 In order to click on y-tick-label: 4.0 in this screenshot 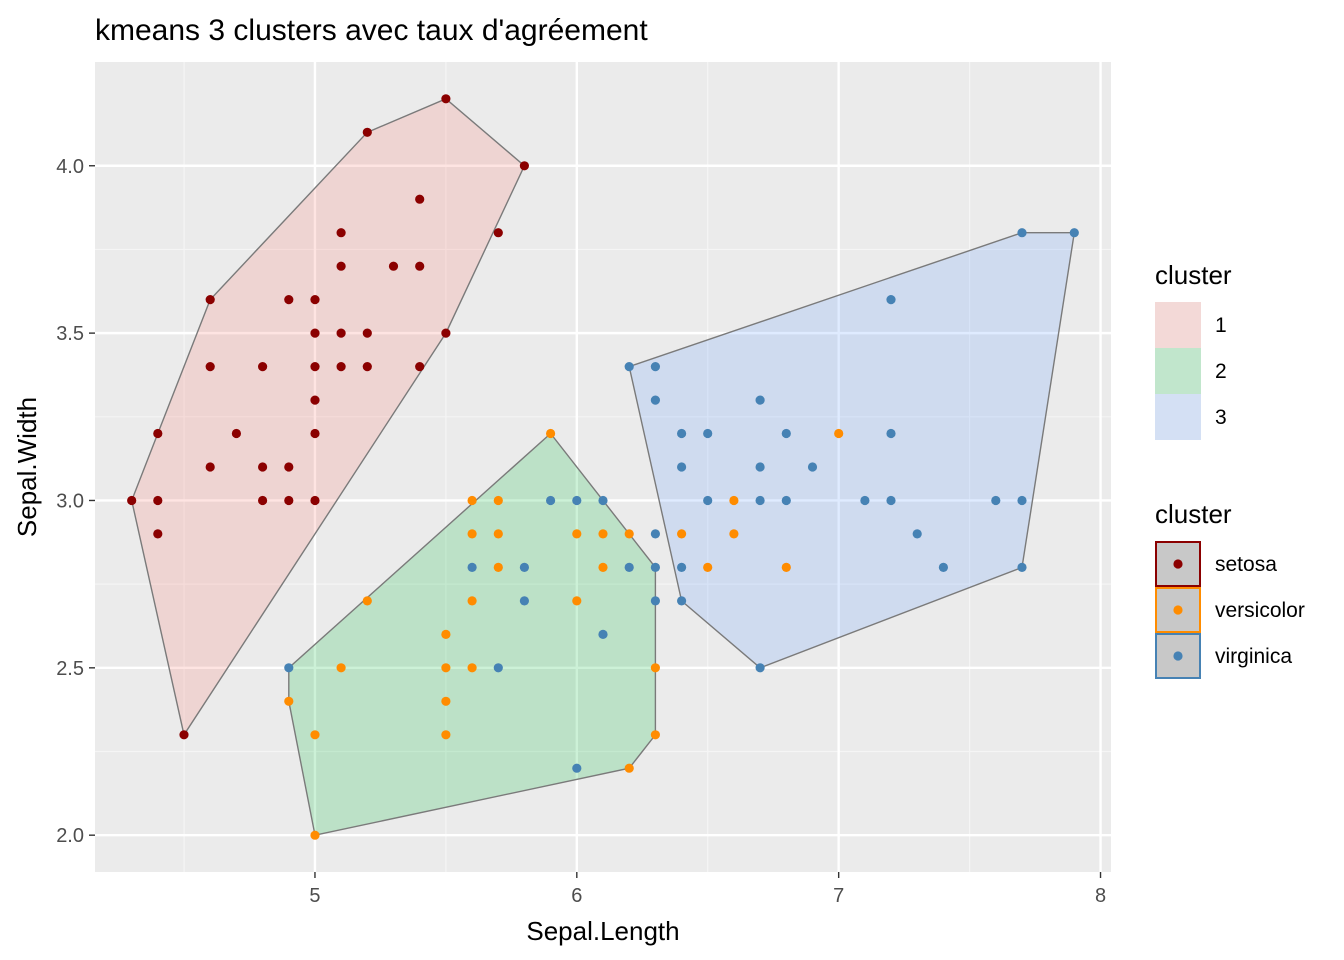, I will do `click(70, 167)`.